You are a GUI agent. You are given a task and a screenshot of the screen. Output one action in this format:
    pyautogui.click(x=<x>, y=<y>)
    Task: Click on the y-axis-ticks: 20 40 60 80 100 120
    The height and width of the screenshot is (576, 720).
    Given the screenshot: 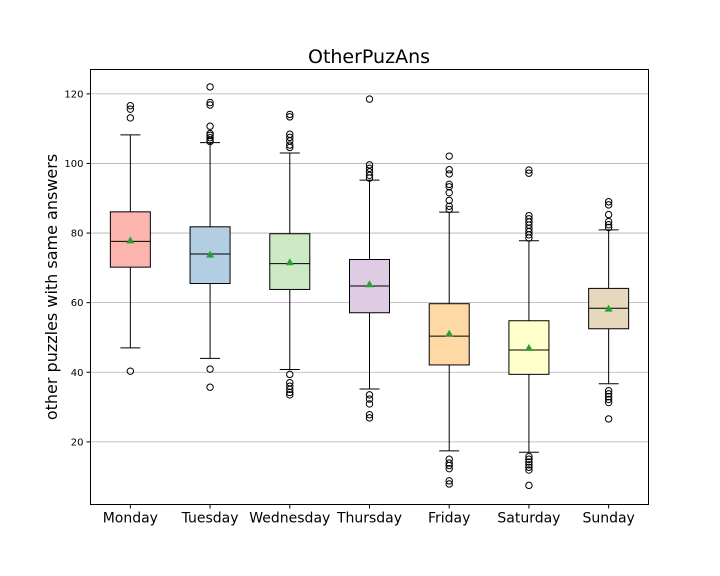 What is the action you would take?
    pyautogui.click(x=77, y=268)
    